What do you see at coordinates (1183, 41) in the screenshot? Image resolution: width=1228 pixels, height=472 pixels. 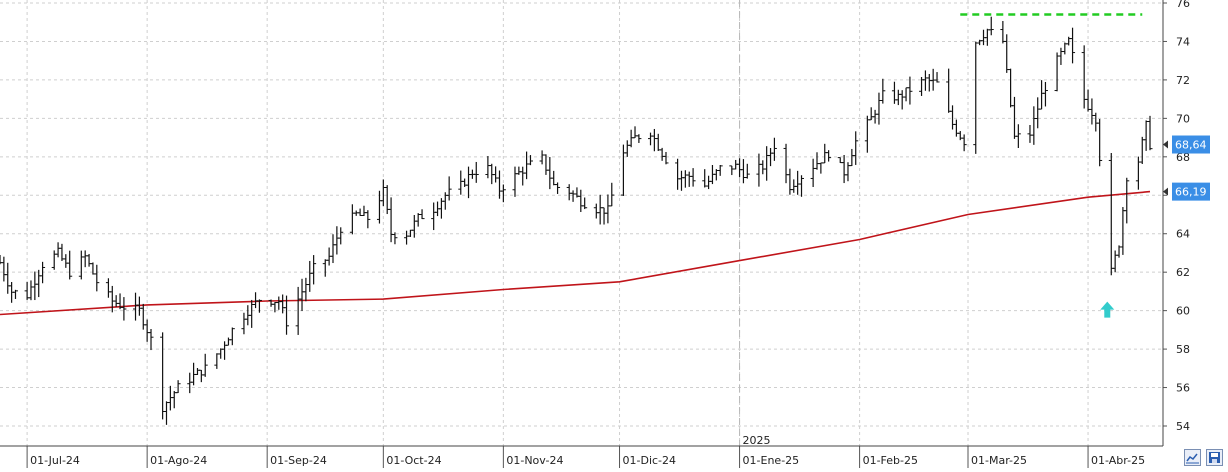 I see `y-tick-label: 74` at bounding box center [1183, 41].